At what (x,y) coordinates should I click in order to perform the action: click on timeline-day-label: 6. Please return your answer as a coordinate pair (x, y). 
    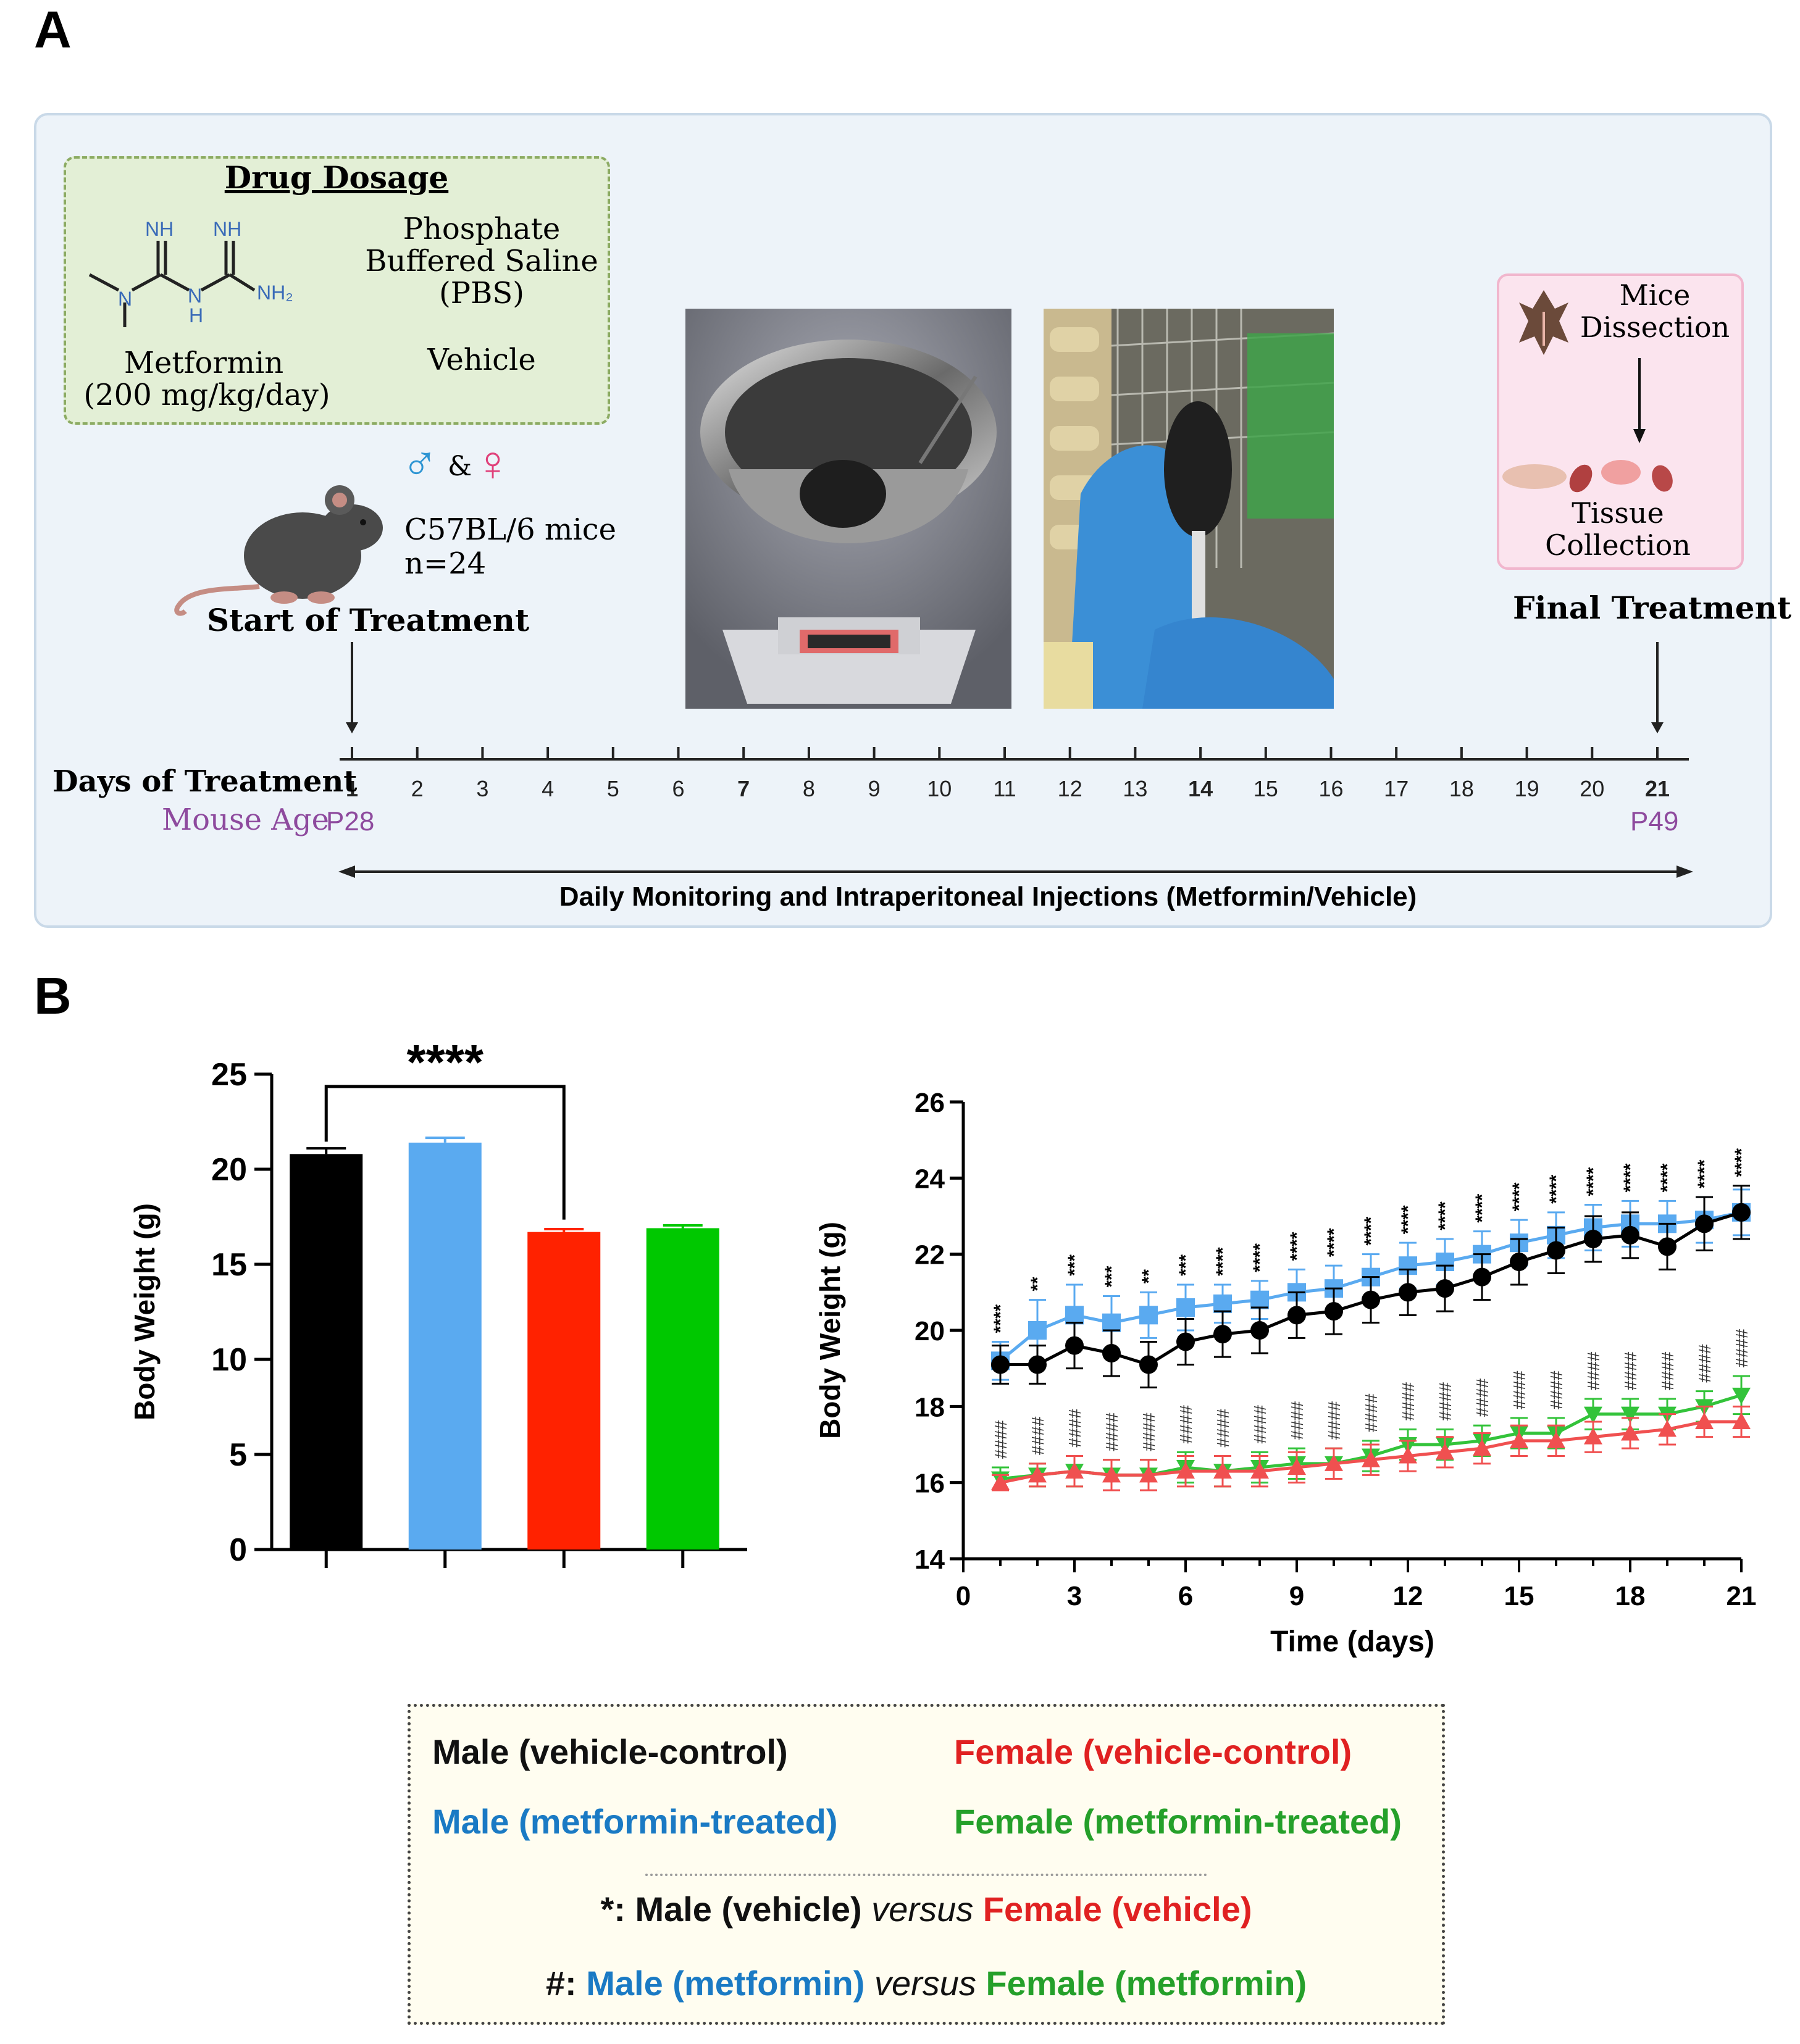
    Looking at the image, I should click on (678, 788).